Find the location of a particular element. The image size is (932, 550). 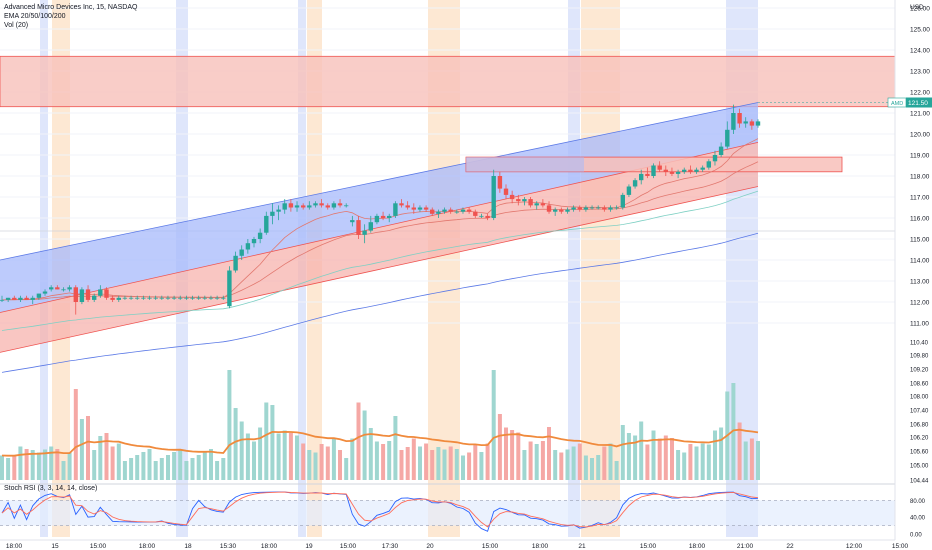

price-tick-label: 122.00 is located at coordinates (920, 93).